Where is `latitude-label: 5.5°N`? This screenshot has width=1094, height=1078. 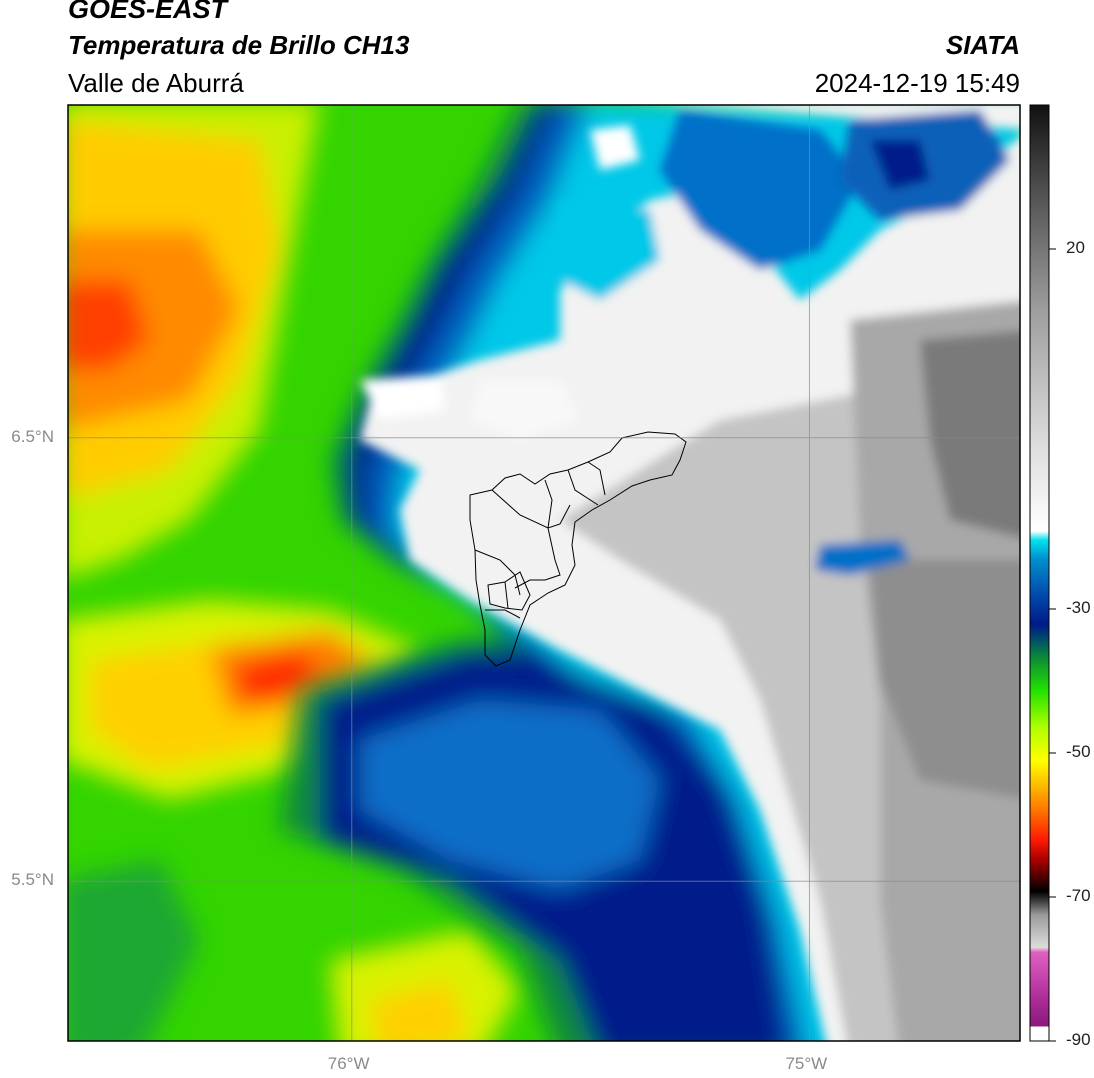 latitude-label: 5.5°N is located at coordinates (32, 880).